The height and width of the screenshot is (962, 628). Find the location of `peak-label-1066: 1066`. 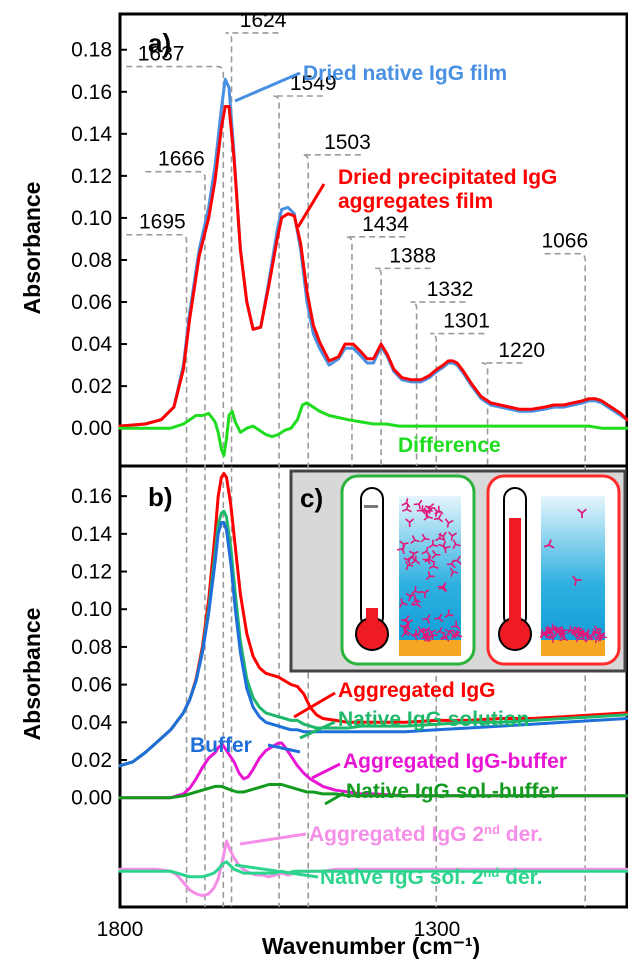

peak-label-1066: 1066 is located at coordinates (564, 241).